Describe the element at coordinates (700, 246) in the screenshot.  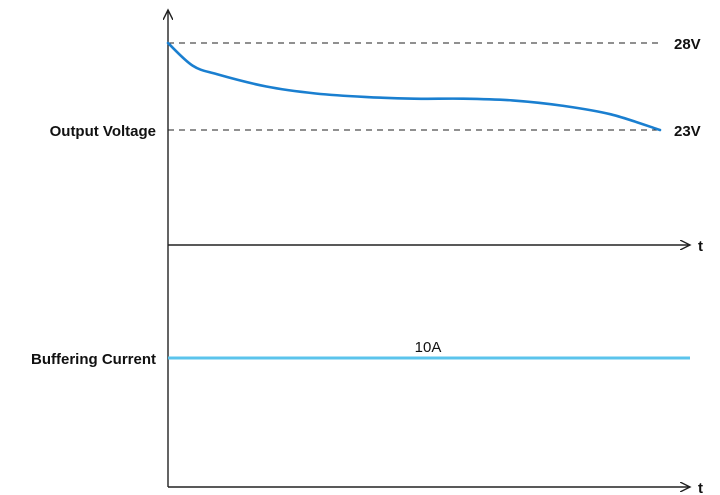
I see `x-axis-top-label: t` at that location.